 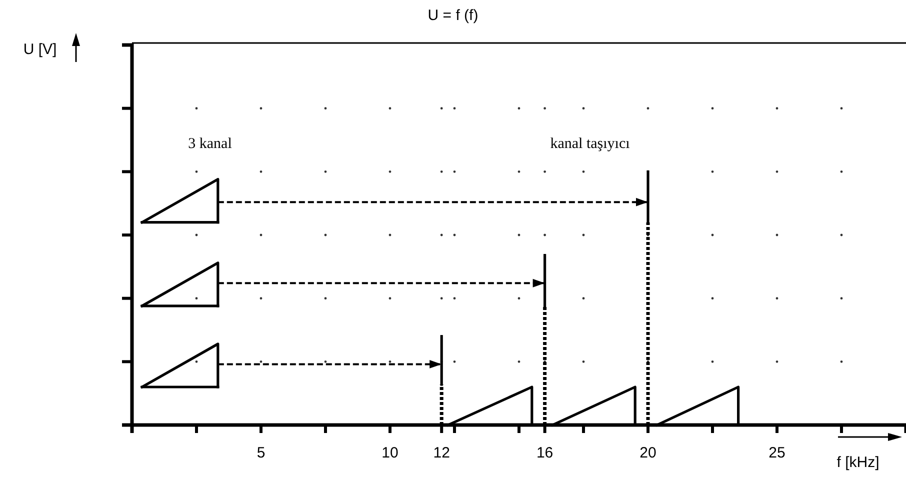 What do you see at coordinates (590, 144) in the screenshot?
I see `text: kanal taşıyıcı` at bounding box center [590, 144].